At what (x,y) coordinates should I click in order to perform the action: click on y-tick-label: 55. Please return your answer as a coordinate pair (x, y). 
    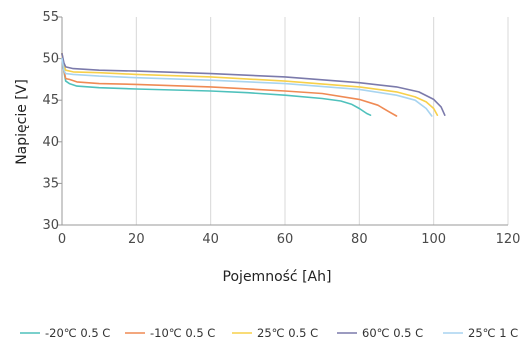
    Looking at the image, I should click on (50, 17).